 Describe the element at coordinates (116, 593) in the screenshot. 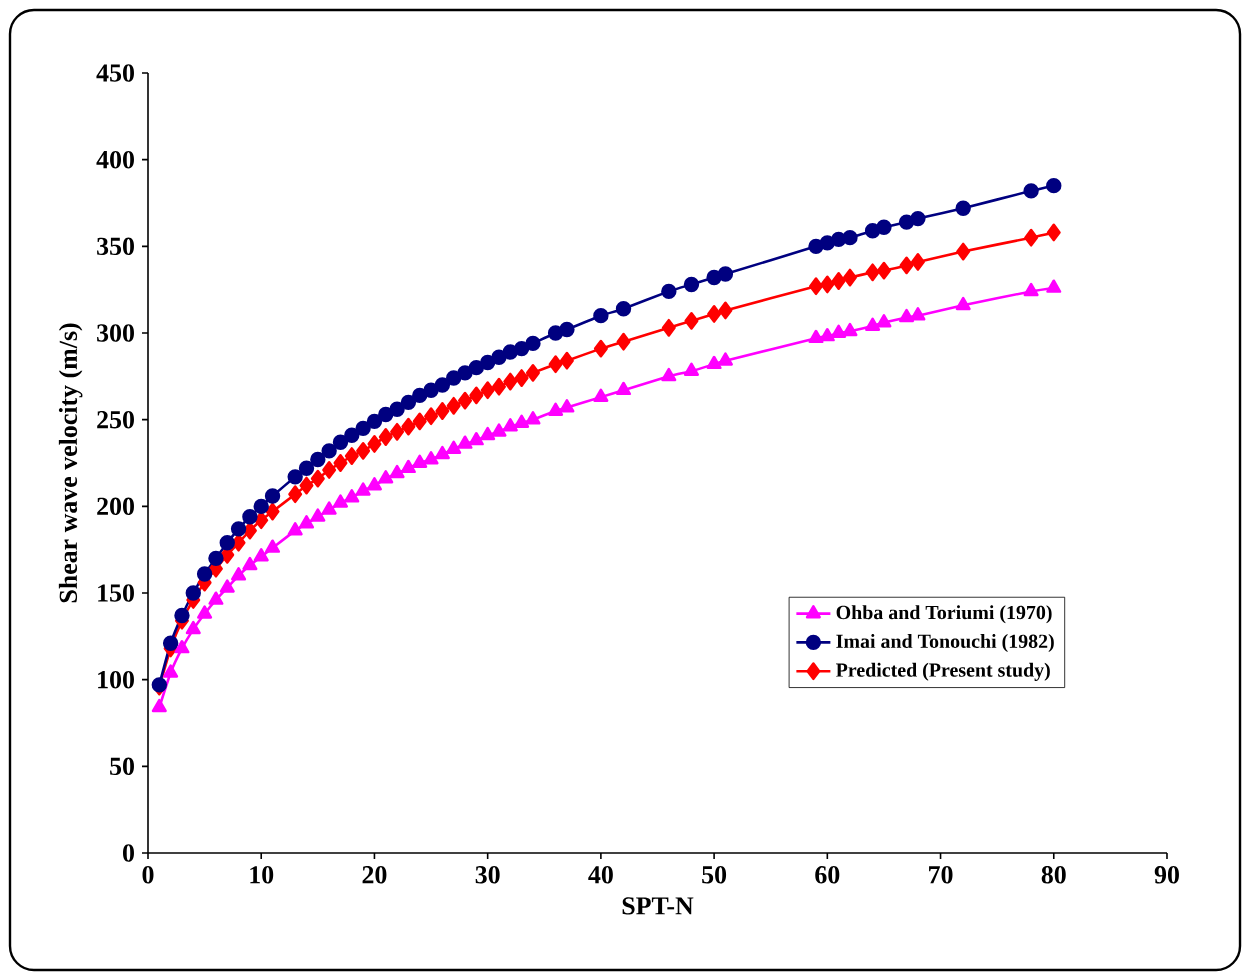

I see `y-tick-label: 150` at that location.